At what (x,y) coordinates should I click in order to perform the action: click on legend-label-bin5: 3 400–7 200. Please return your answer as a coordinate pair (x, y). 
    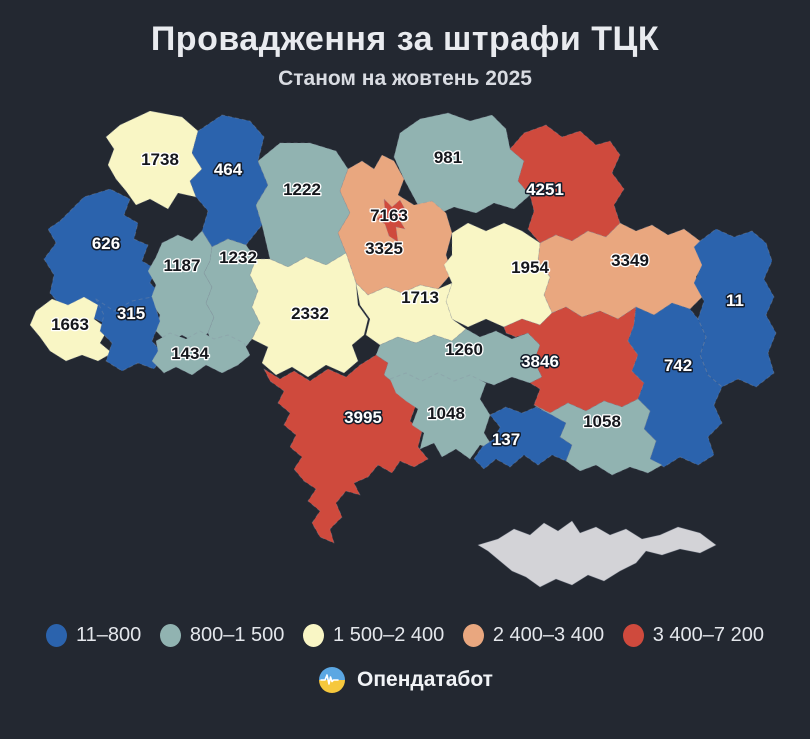
    Looking at the image, I should click on (708, 635).